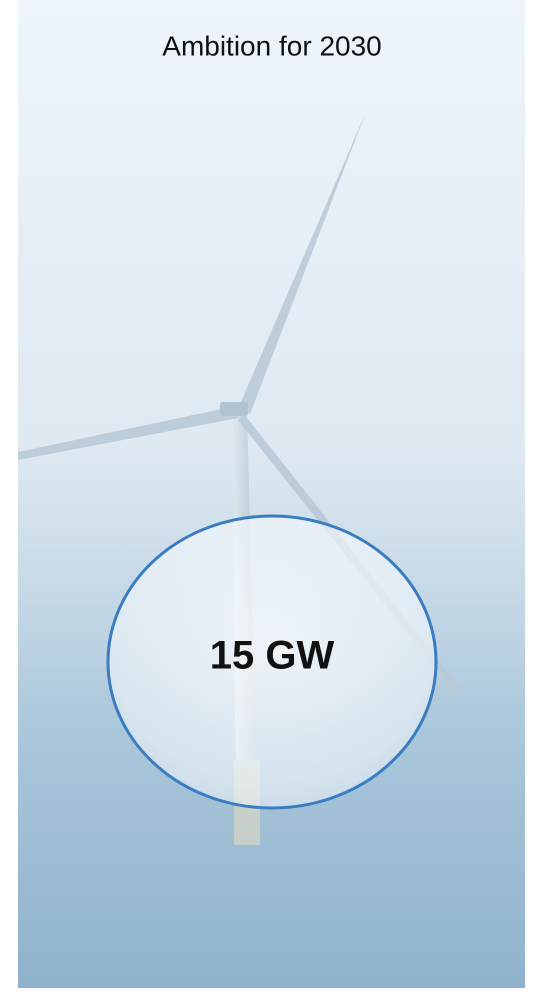  Describe the element at coordinates (272, 656) in the screenshot. I see `highlight-value: 15 GW` at that location.